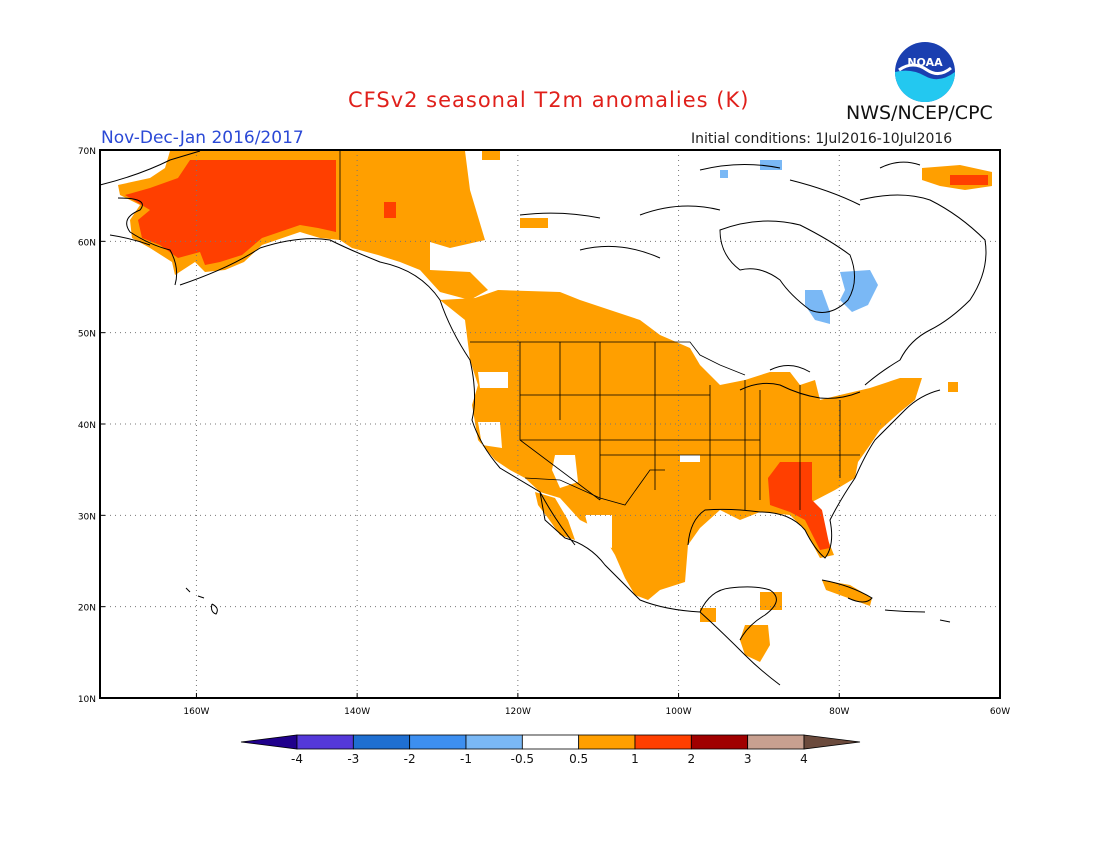  Describe the element at coordinates (771, 601) in the screenshot. I see `anomaly-region-yucatan` at that location.